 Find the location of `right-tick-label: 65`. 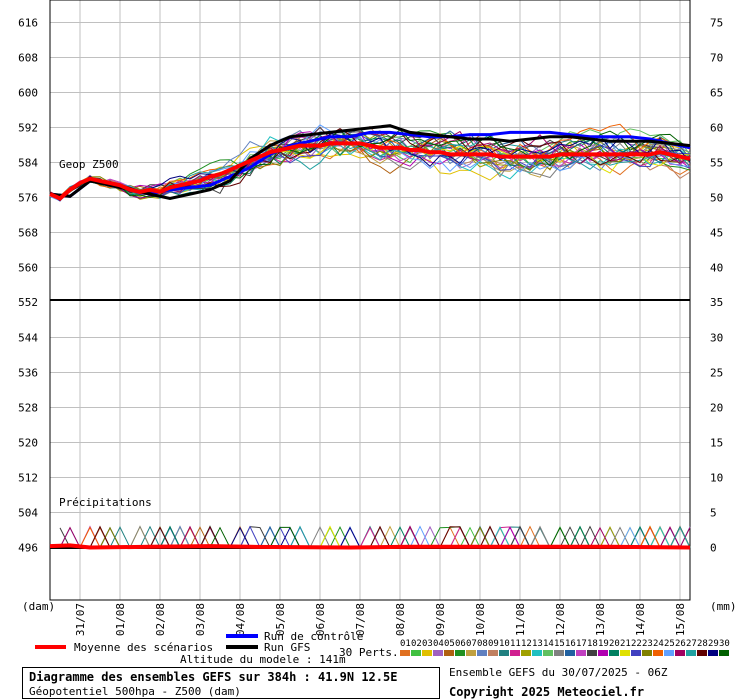

right-tick-label: 65 is located at coordinates (716, 93).